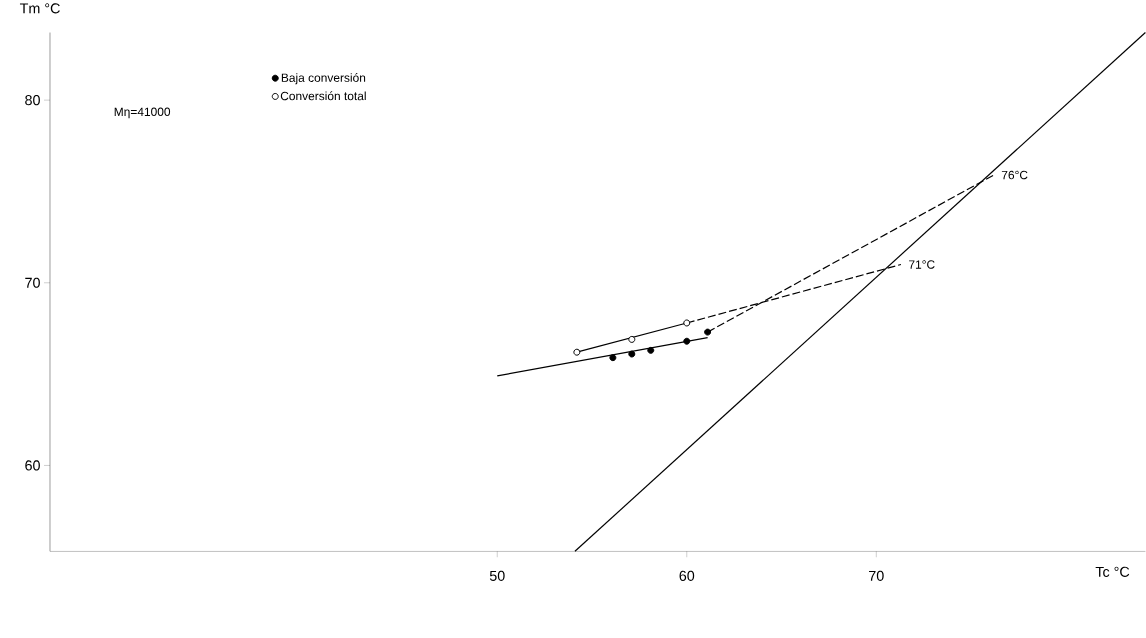 The height and width of the screenshot is (638, 1146). What do you see at coordinates (39, 8) in the screenshot?
I see `y-axis-title: Tm °C` at bounding box center [39, 8].